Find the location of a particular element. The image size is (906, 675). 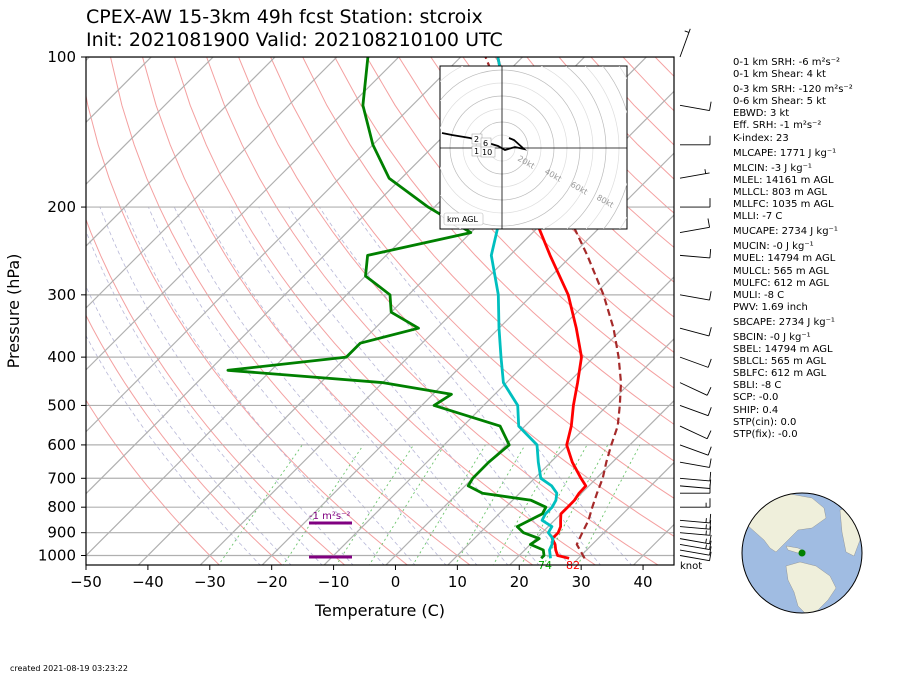

wind-barbs is located at coordinates (695, 295).